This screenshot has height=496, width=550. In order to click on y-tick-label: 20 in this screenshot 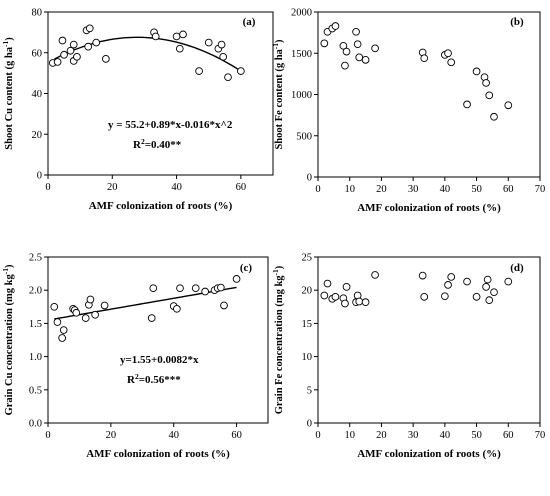, I will do `click(37, 135)`.